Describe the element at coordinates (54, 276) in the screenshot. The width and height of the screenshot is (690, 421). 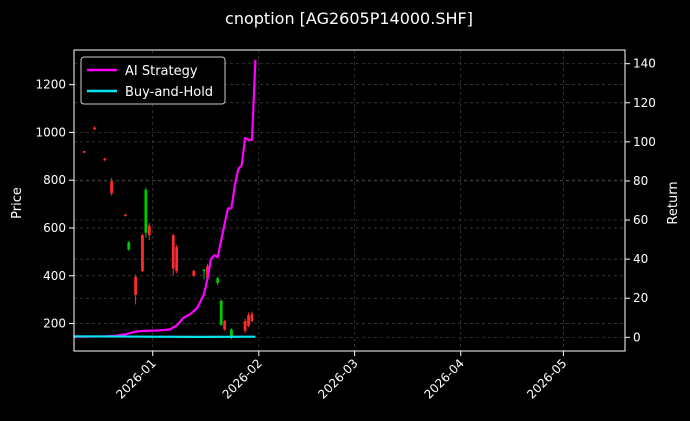
I see `y-tick-label-left: 400` at that location.